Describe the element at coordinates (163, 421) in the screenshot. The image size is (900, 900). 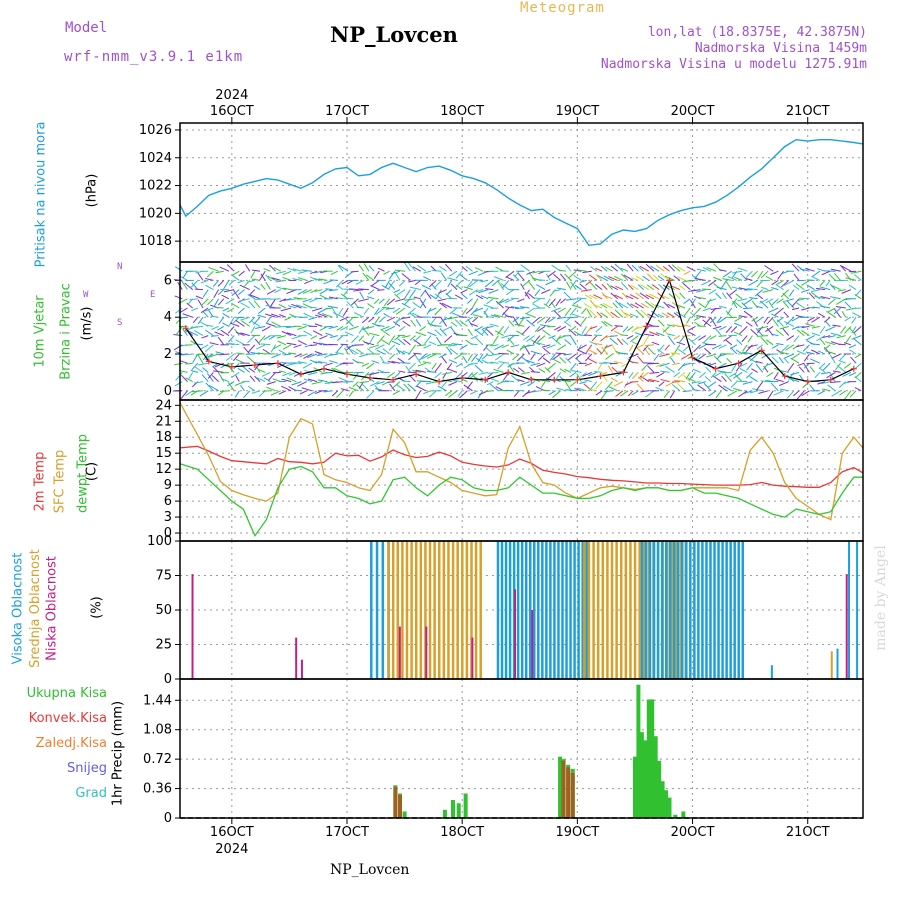
I see `y-tick-label: 21` at that location.